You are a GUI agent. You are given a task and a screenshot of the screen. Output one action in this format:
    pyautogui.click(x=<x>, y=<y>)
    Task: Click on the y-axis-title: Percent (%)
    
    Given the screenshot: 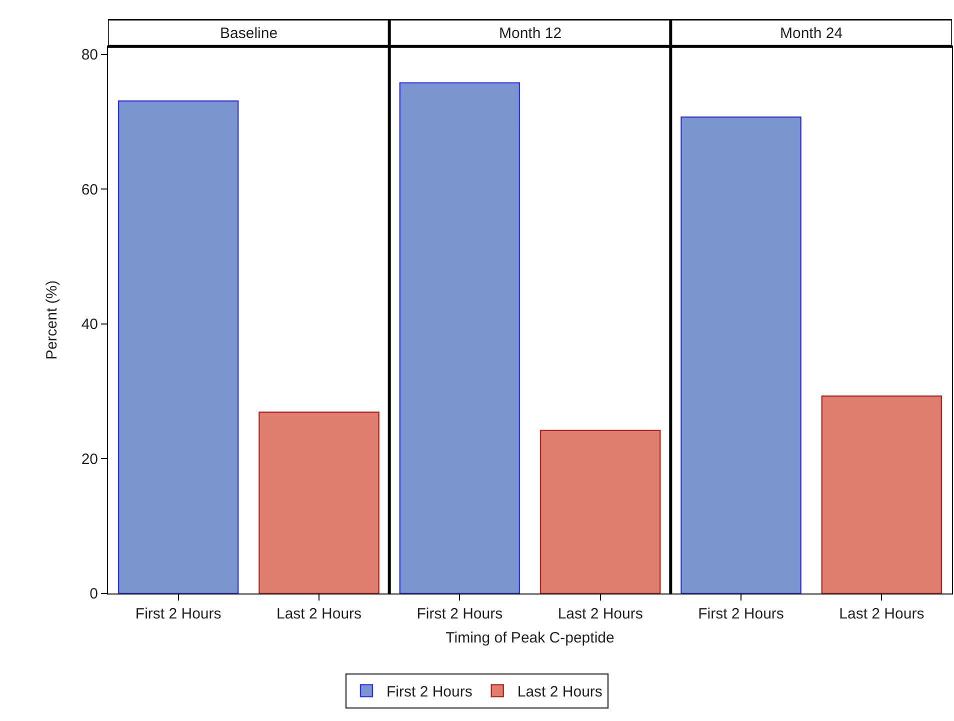 What is the action you would take?
    pyautogui.click(x=52, y=320)
    